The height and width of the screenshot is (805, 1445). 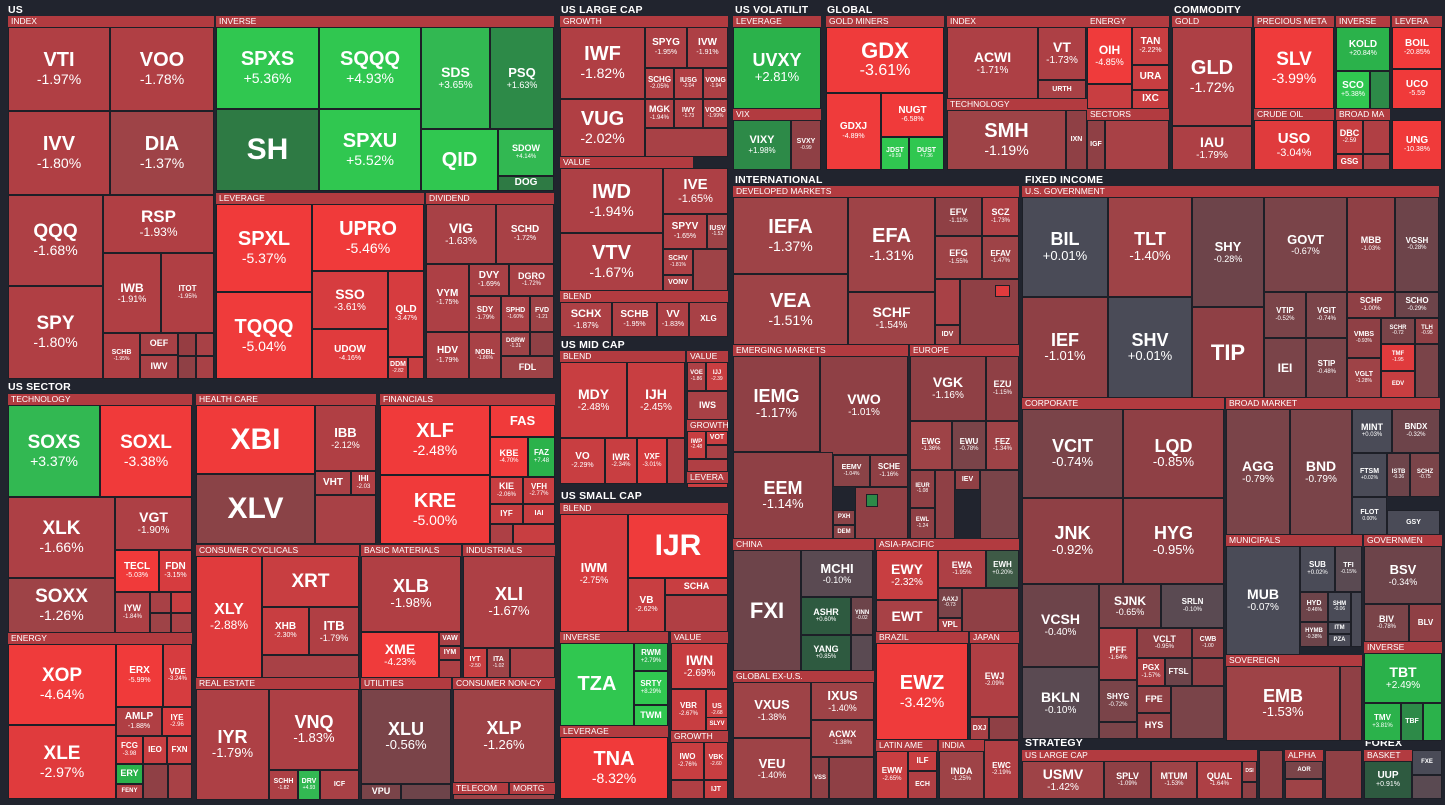 I want to click on tile-ief: IEF -1.01%, so click(x=1065, y=347).